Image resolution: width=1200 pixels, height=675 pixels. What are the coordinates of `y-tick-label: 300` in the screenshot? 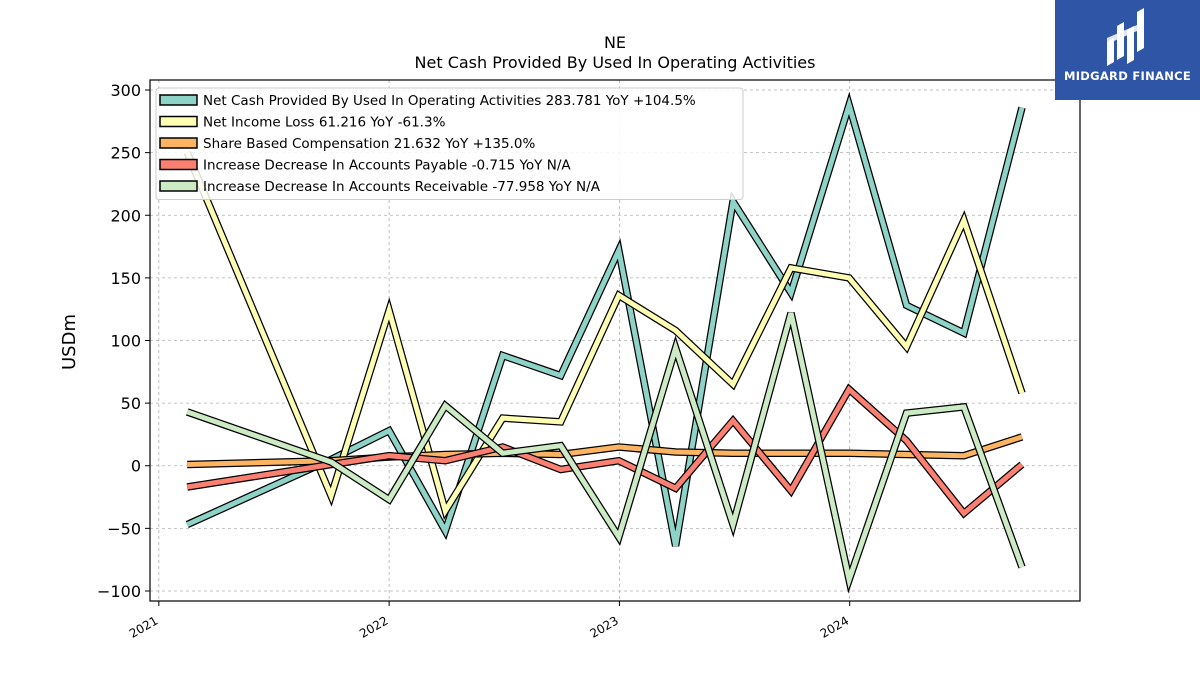 It's located at (125, 90).